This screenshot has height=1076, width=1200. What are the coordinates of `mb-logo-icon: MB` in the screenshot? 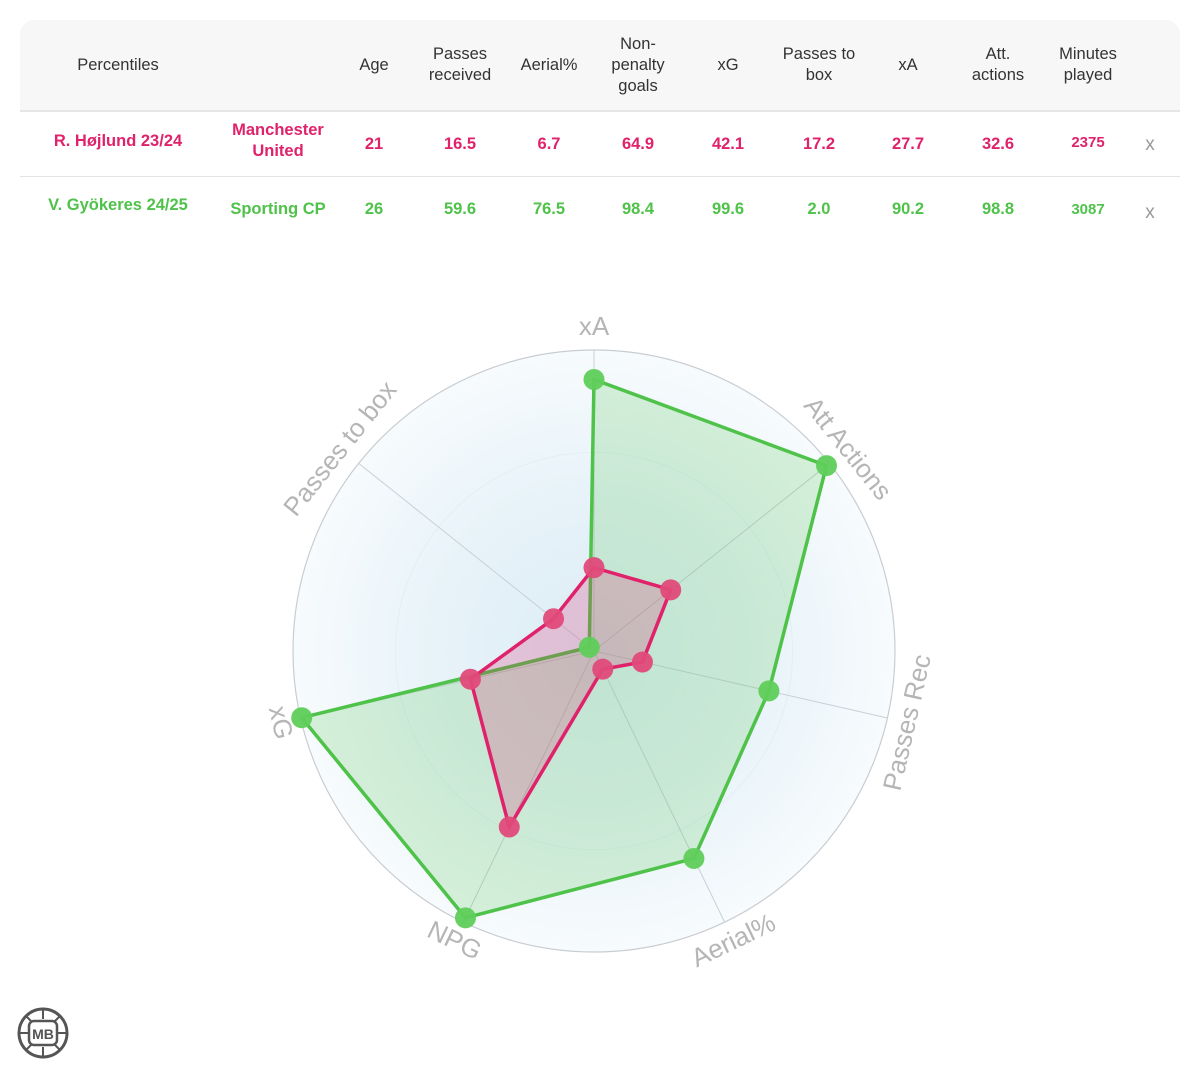 It's located at (43, 1033).